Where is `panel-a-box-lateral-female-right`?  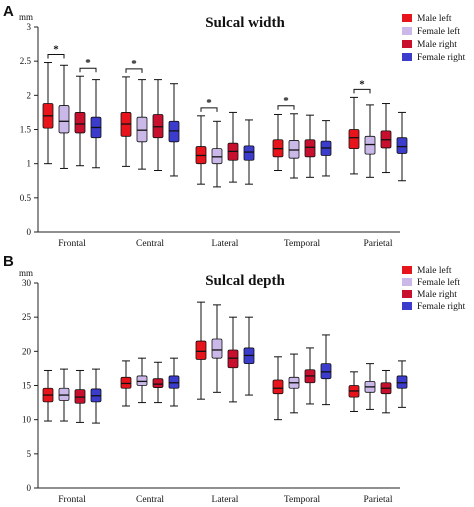
panel-a-box-lateral-female-right is located at coordinates (249, 152).